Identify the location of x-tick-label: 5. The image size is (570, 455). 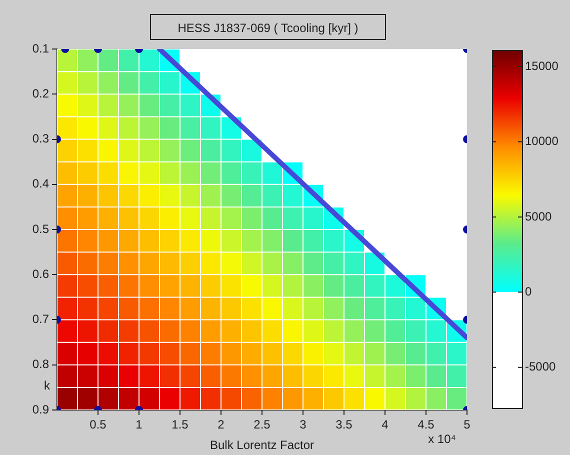
(467, 425).